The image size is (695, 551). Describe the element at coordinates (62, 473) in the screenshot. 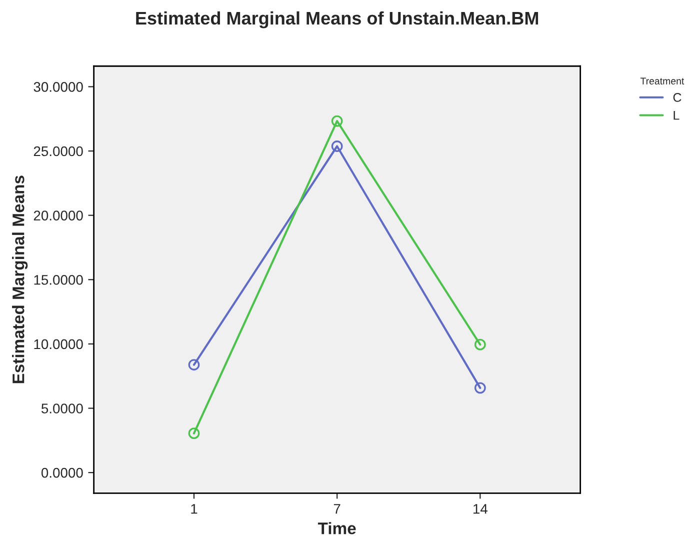

I see `y-tick-label: 0.0000` at that location.